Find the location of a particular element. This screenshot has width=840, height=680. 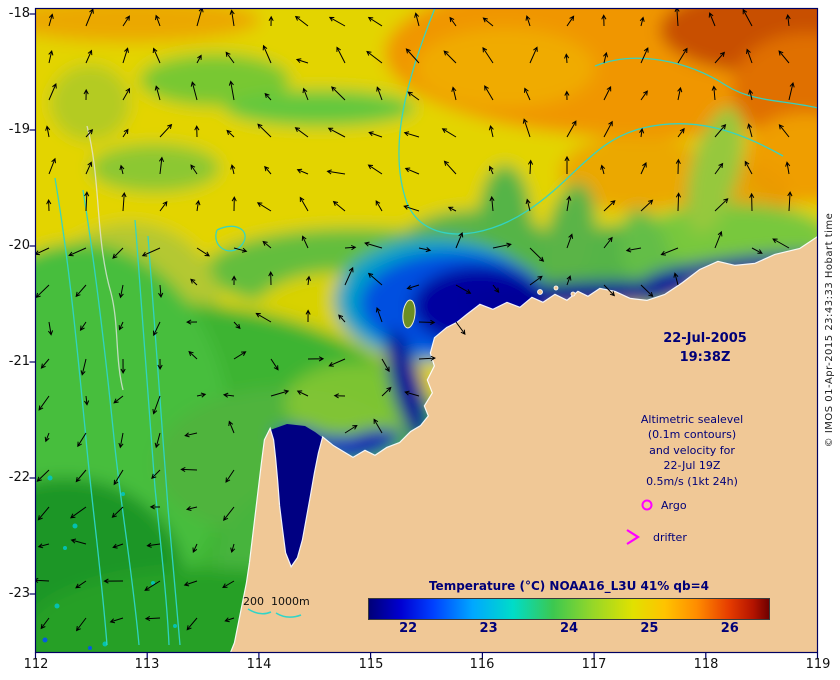

bathy-legend-label: 200 1000m is located at coordinates (276, 601).